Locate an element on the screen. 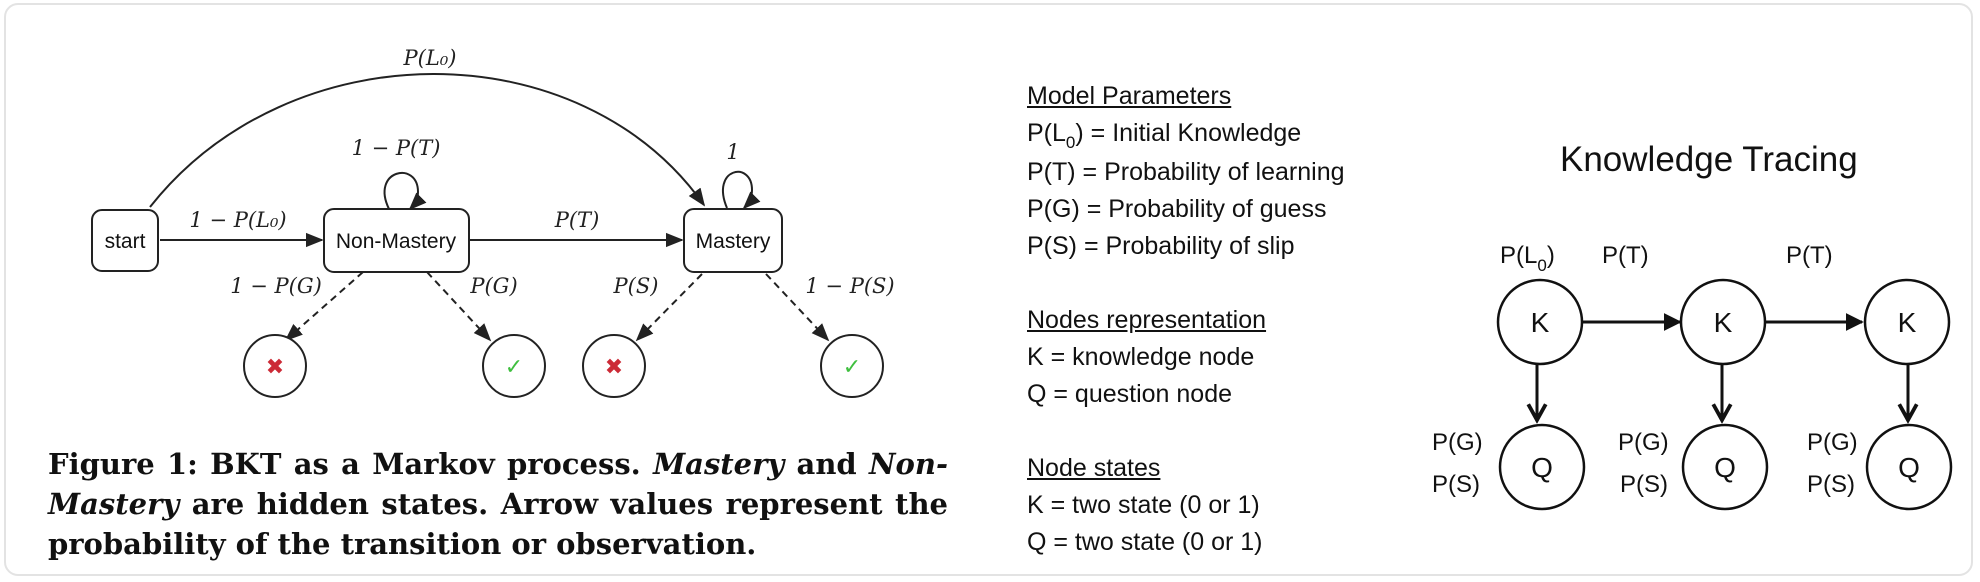 The image size is (1980, 582). node-non-mastery-label: Non-Mastery is located at coordinates (396, 241).